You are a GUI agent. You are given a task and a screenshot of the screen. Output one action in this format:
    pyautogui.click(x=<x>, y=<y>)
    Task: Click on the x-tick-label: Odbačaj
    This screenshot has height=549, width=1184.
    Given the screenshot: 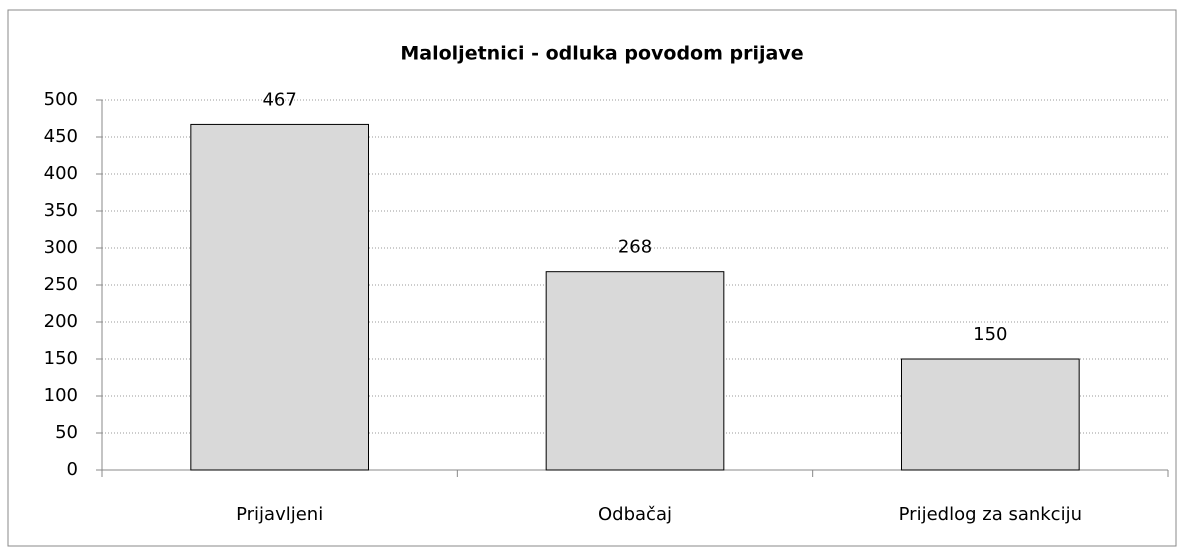 What is the action you would take?
    pyautogui.click(x=635, y=514)
    